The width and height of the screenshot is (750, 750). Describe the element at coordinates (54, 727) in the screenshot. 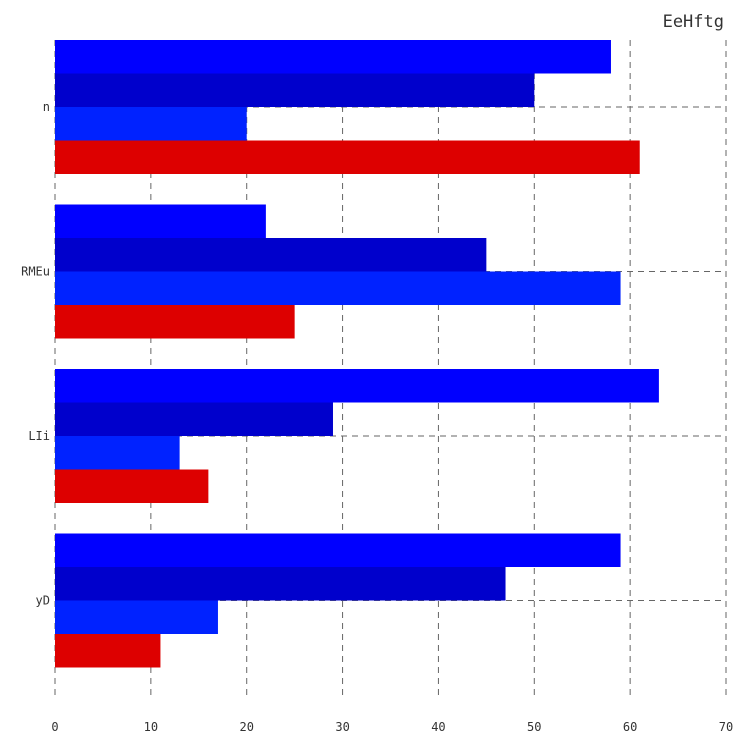

I see `x-tick-label: 0` at that location.